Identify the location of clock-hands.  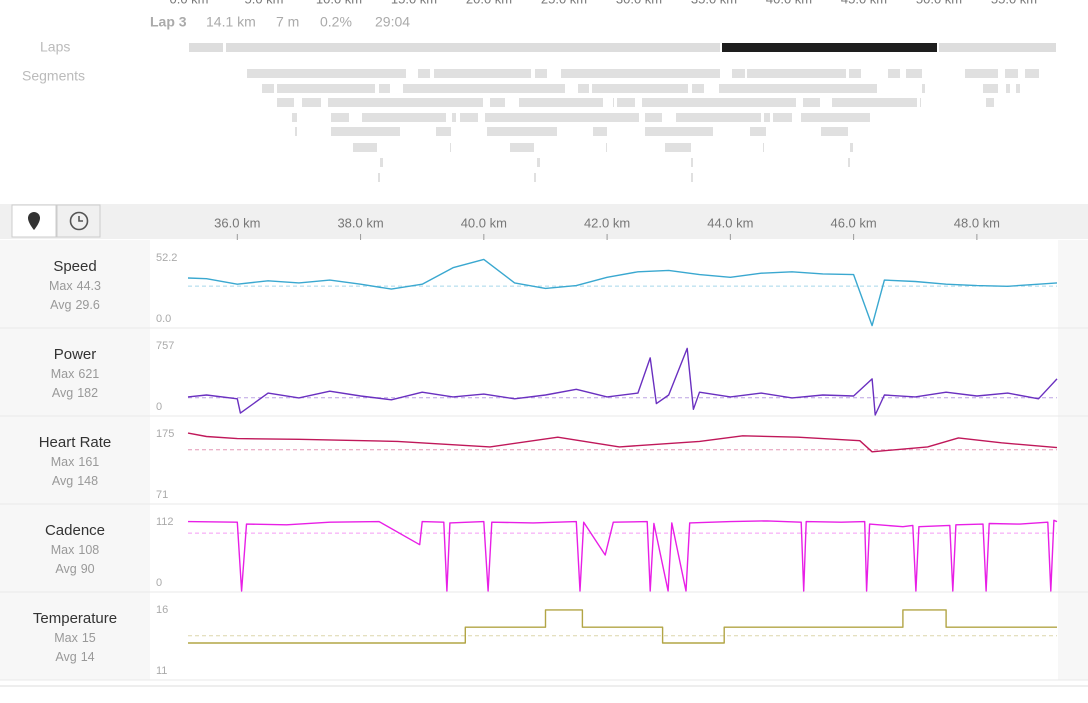
(80, 219).